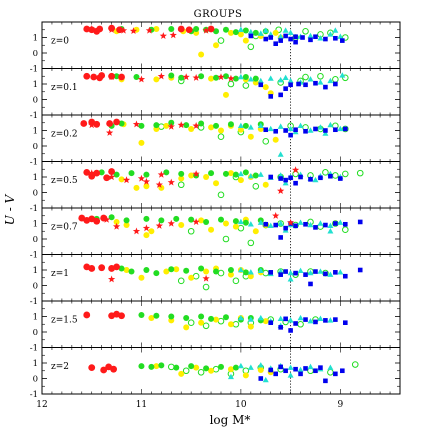 The image size is (436, 436). Describe the element at coordinates (34, 302) in the screenshot. I see `y-tick-label: -1` at that location.